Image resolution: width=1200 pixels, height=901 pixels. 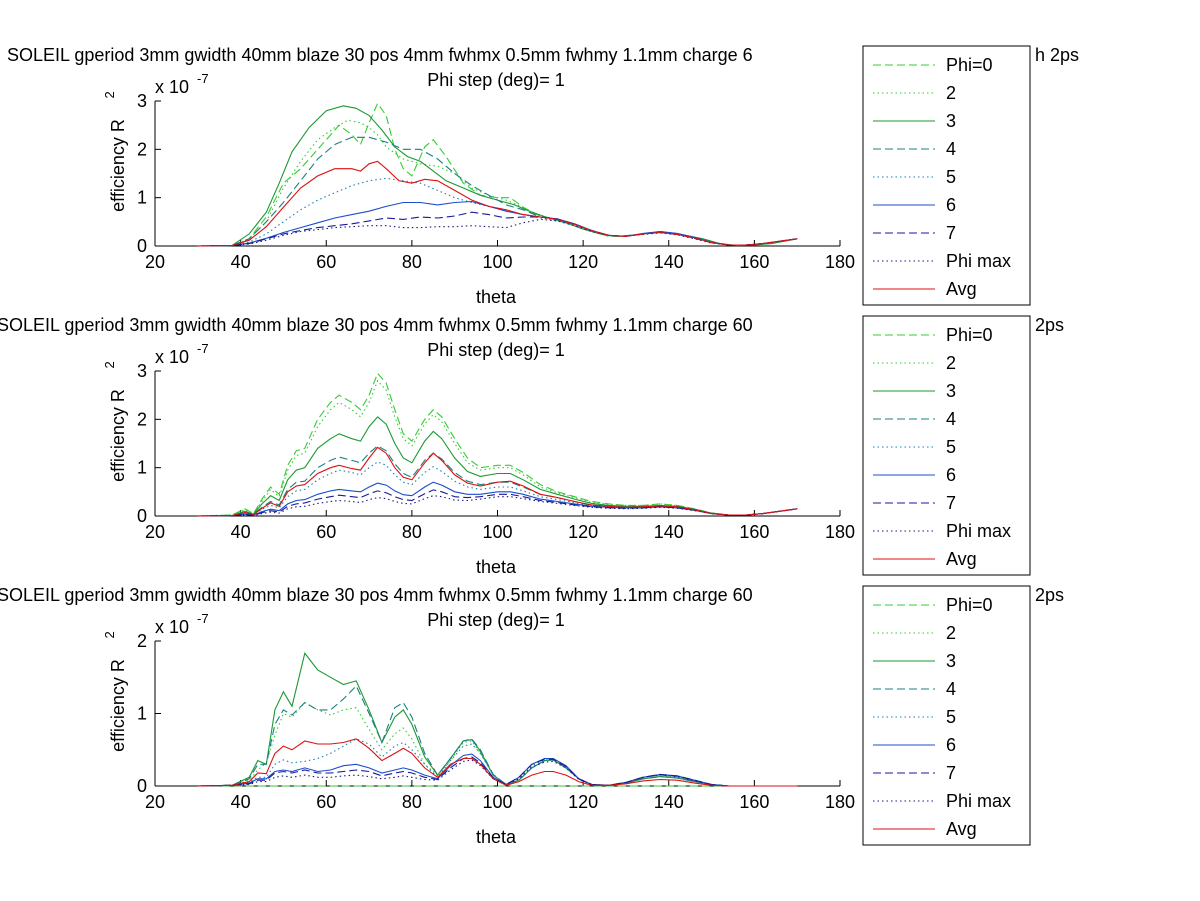 I want to click on x-tick-label: 160, so click(x=754, y=262).